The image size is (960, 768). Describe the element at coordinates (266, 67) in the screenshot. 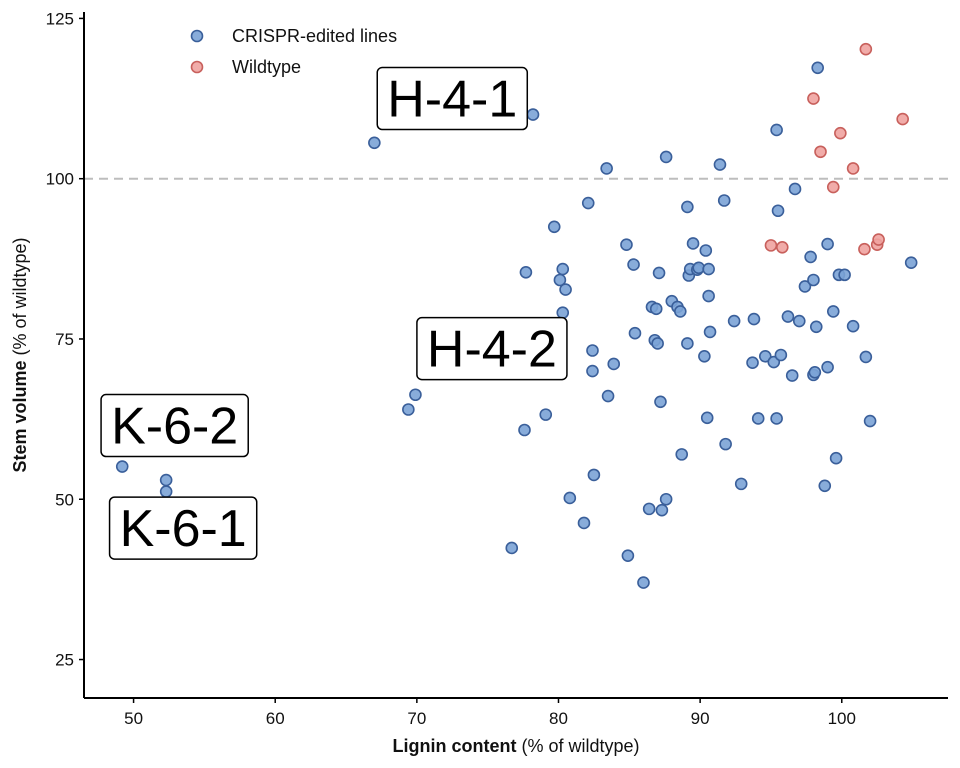

I see `legend-label: Wildtype` at that location.